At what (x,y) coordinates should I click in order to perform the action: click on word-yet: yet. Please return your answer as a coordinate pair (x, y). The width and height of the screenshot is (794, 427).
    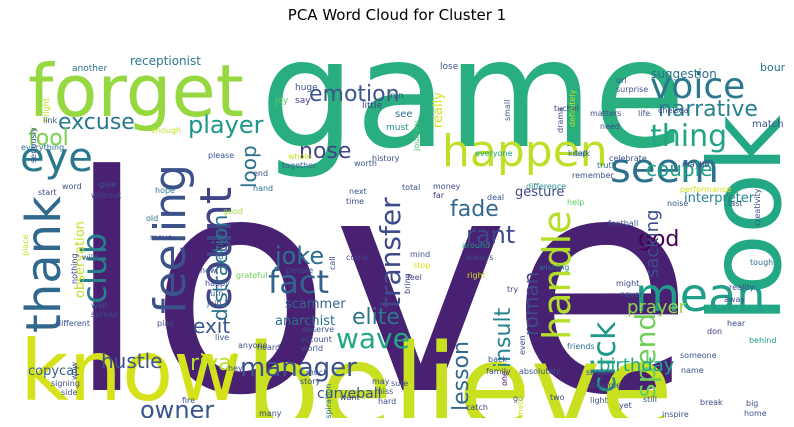
    Looking at the image, I should click on (625, 405).